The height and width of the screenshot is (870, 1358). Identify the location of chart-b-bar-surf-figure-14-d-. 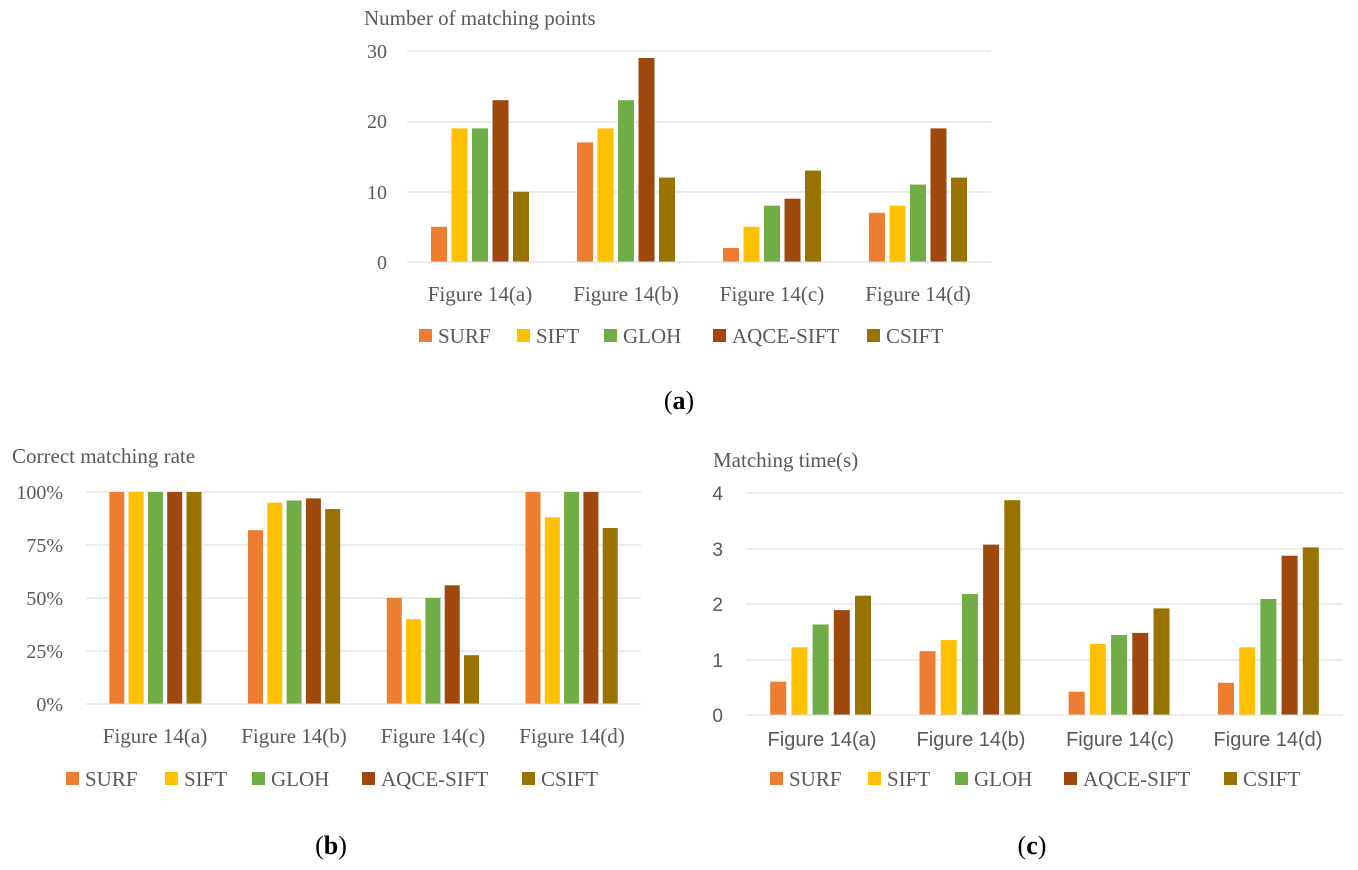
(533, 598).